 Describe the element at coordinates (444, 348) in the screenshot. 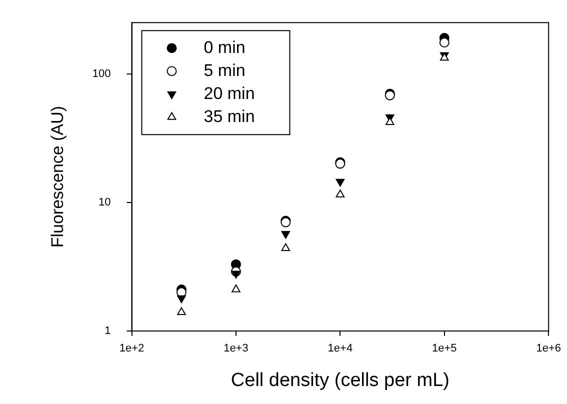

I see `x-tick-label: 1e+5` at that location.